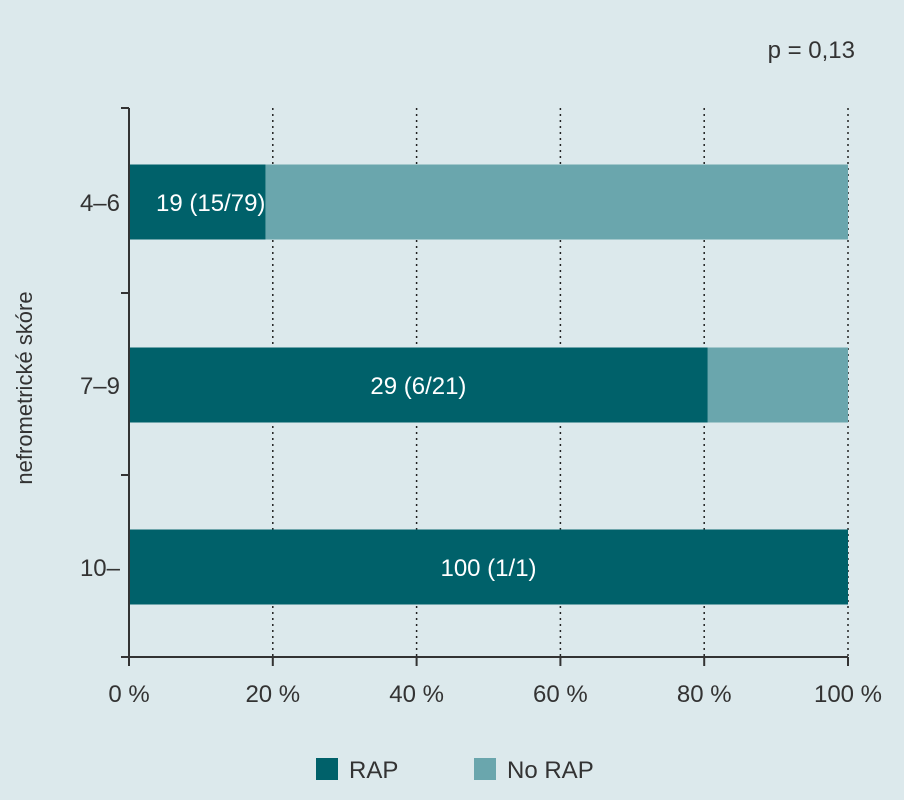 The width and height of the screenshot is (904, 800). What do you see at coordinates (416, 694) in the screenshot?
I see `x-tick-label-40: 40 %` at bounding box center [416, 694].